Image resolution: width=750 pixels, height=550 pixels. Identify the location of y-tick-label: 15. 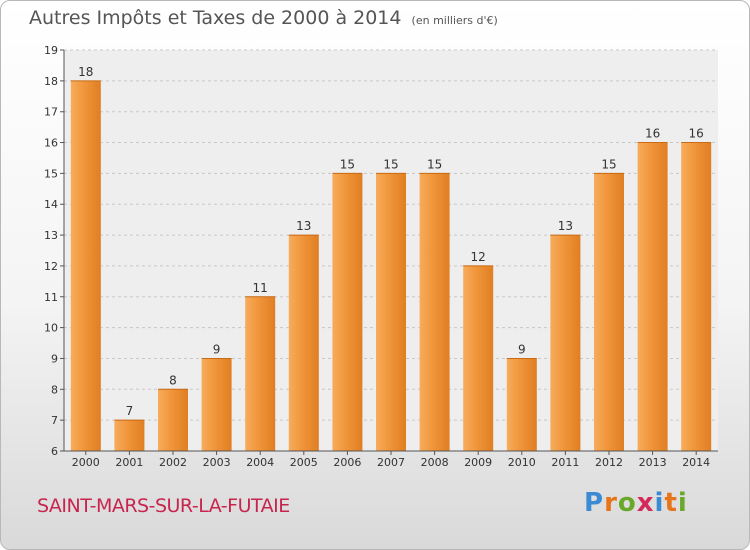
(51, 173).